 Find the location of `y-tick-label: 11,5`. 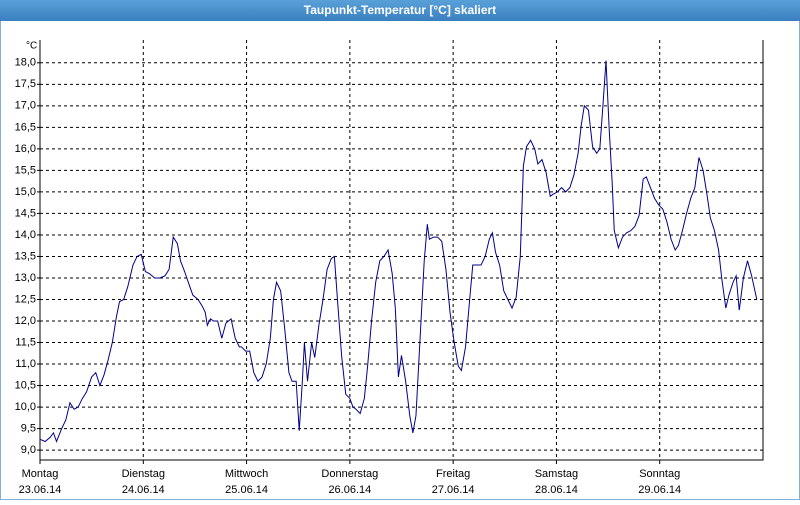

y-tick-label: 11,5 is located at coordinates (25, 342).